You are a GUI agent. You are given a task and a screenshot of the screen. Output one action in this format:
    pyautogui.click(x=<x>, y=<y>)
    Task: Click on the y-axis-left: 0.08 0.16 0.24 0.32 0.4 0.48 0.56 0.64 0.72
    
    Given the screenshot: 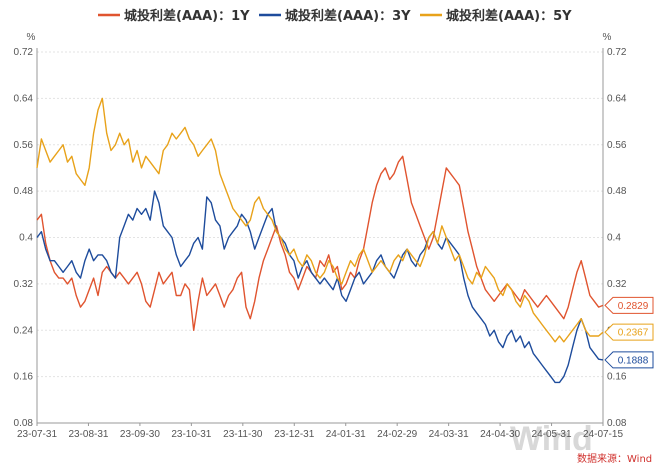 What is the action you would take?
    pyautogui.click(x=24, y=238)
    